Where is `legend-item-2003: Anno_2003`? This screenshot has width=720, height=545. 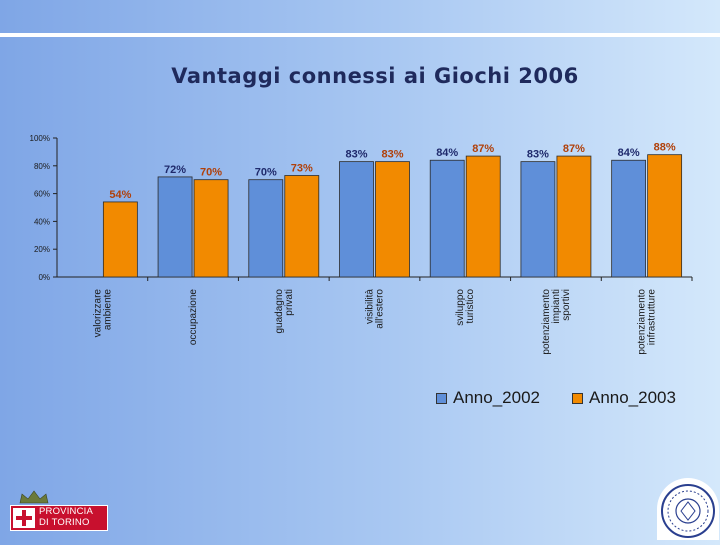 legend-item-2003: Anno_2003 is located at coordinates (623, 398).